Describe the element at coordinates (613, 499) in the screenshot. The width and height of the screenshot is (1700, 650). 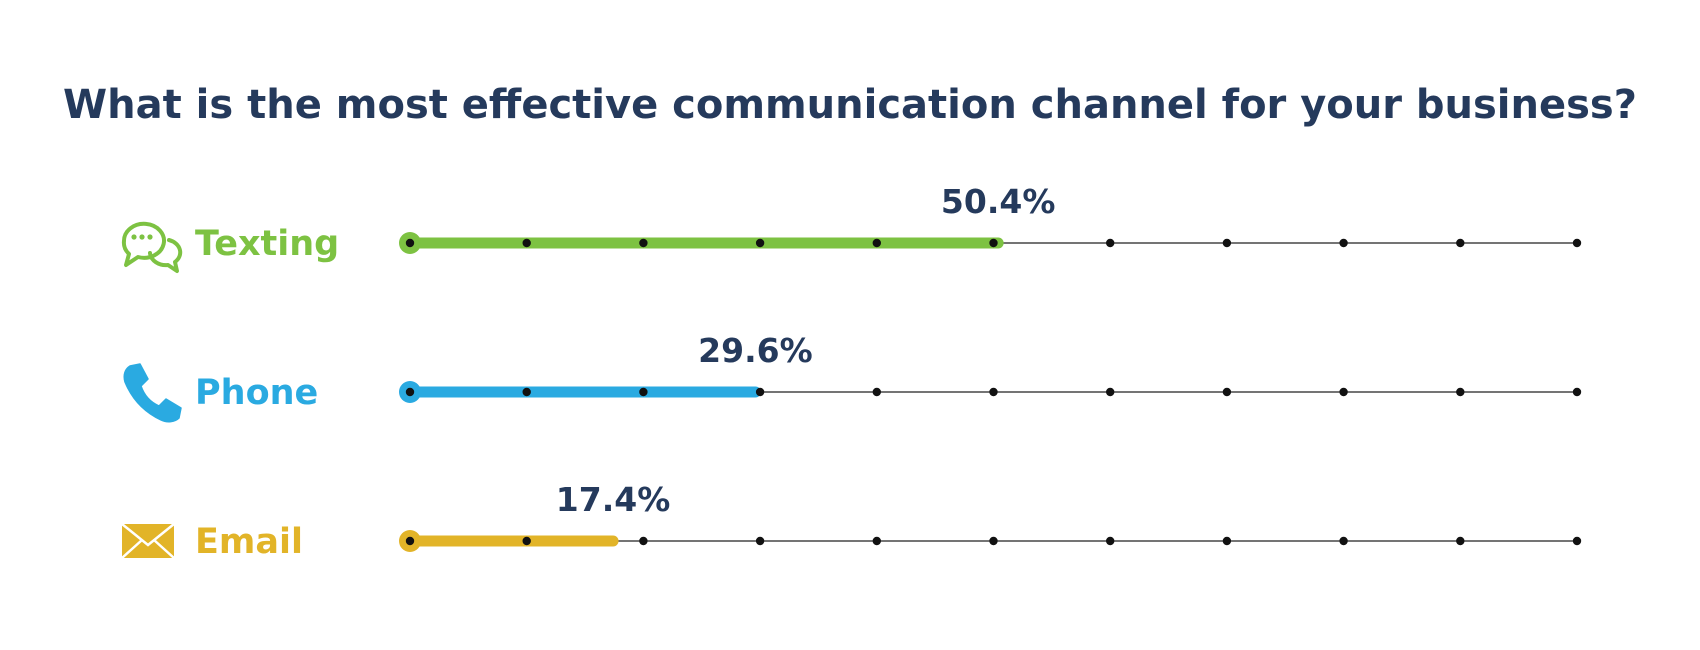
I see `value-label: 17.4%` at that location.